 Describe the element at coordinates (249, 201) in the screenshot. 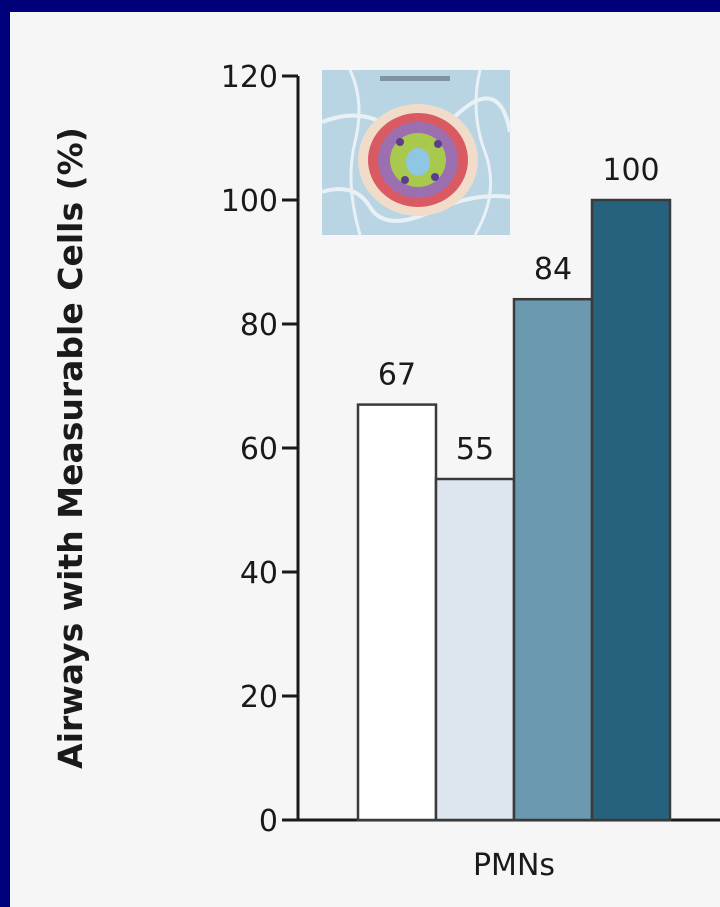

I see `y-tick-label: 100` at that location.